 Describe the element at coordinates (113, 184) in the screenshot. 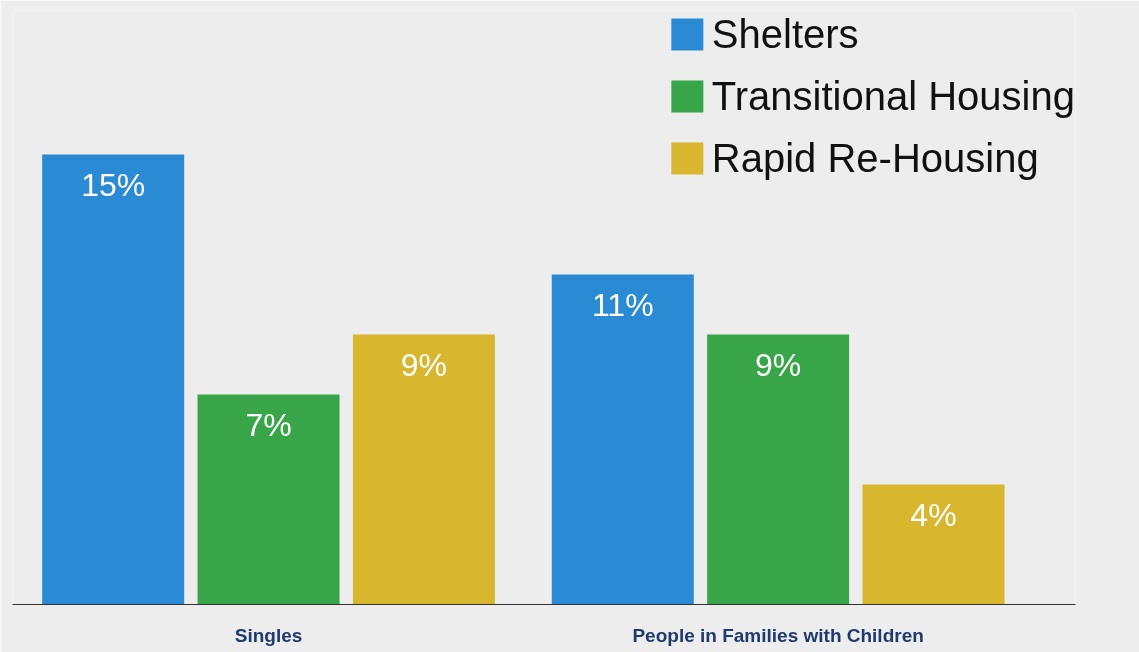

I see `data-label: 15%` at that location.